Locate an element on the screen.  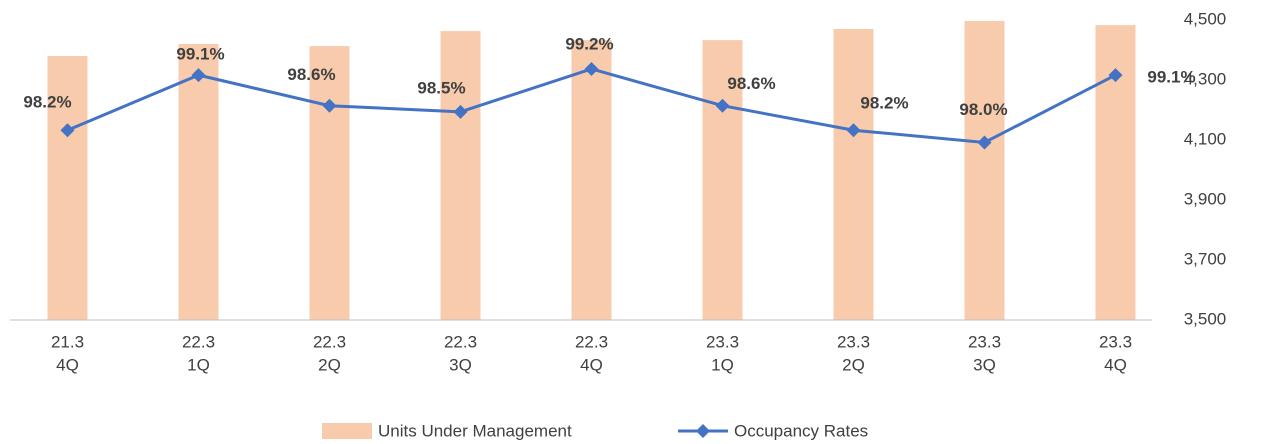
y2-tick-label: 3,900 is located at coordinates (1205, 198).